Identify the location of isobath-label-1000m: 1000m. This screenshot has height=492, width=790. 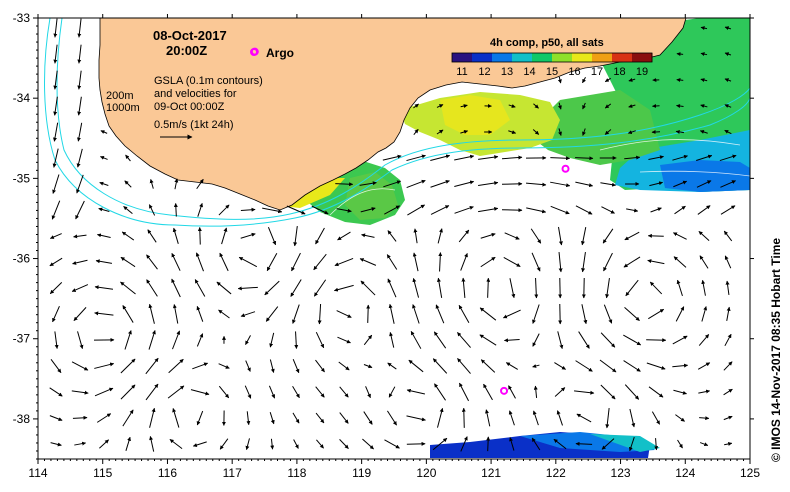
(123, 108).